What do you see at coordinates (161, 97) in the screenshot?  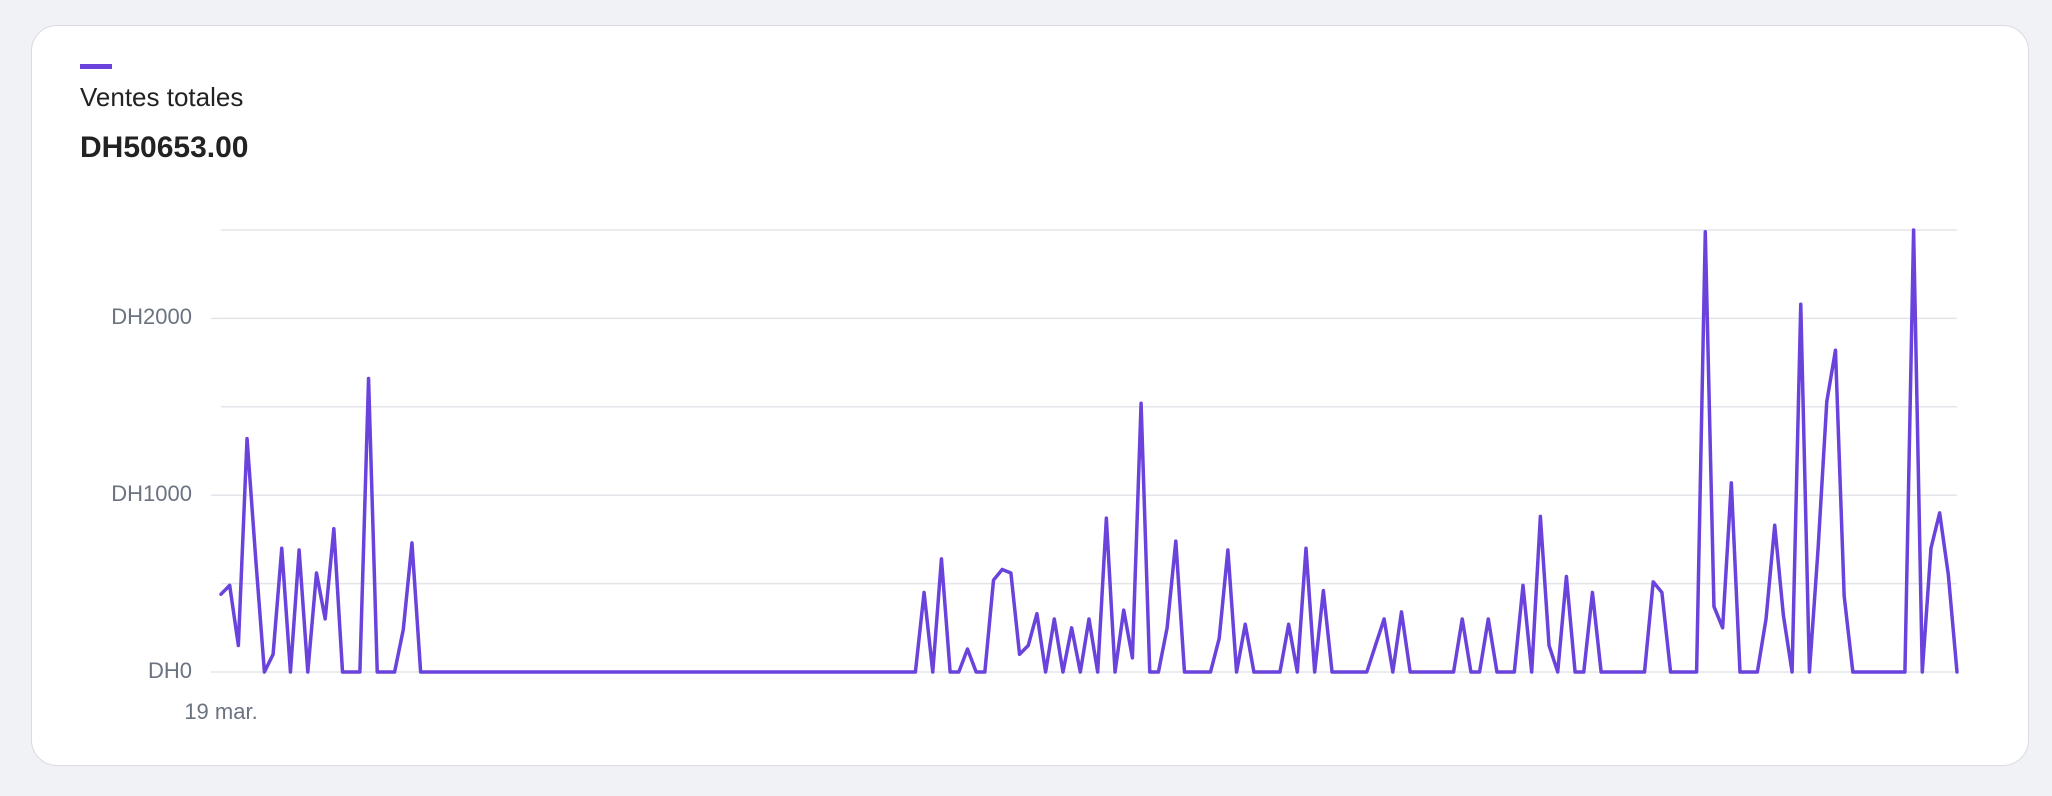 I see `legend-label: Ventes totales` at bounding box center [161, 97].